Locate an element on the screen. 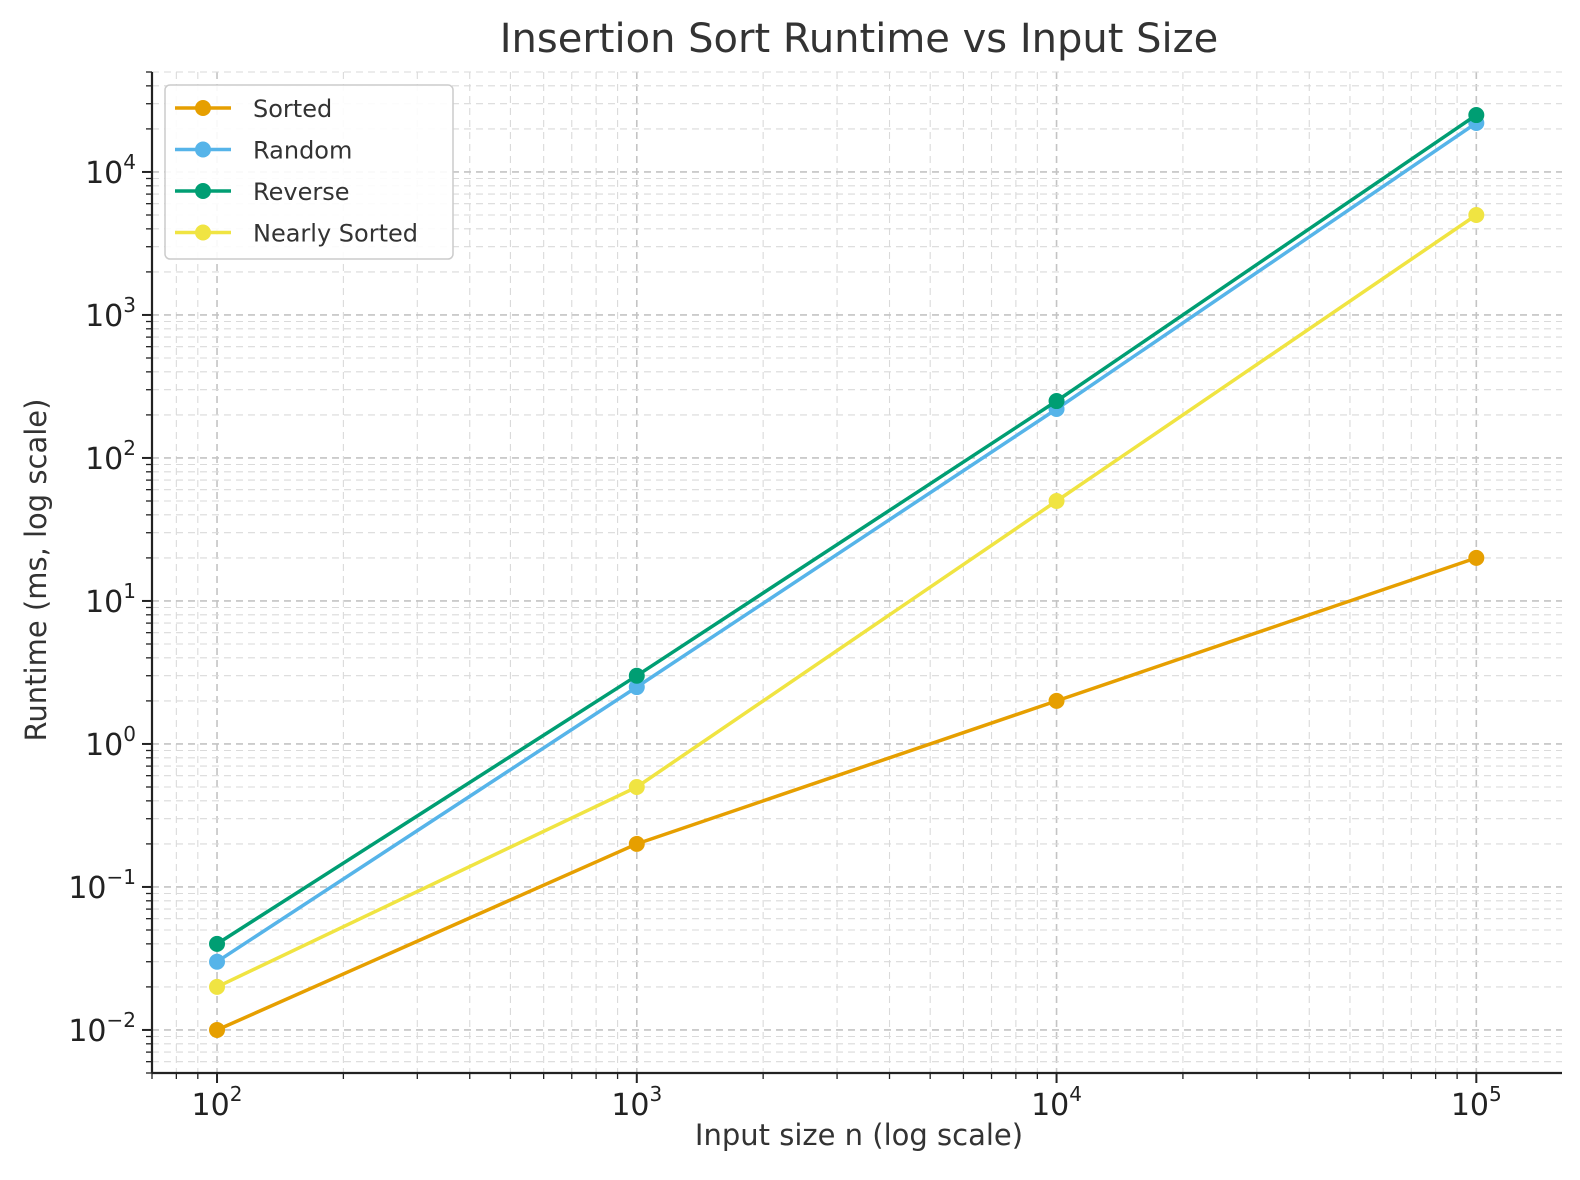 This screenshot has height=1180, width=1580. y-axis-label: Runtime (ms, log scale) is located at coordinates (36, 570).